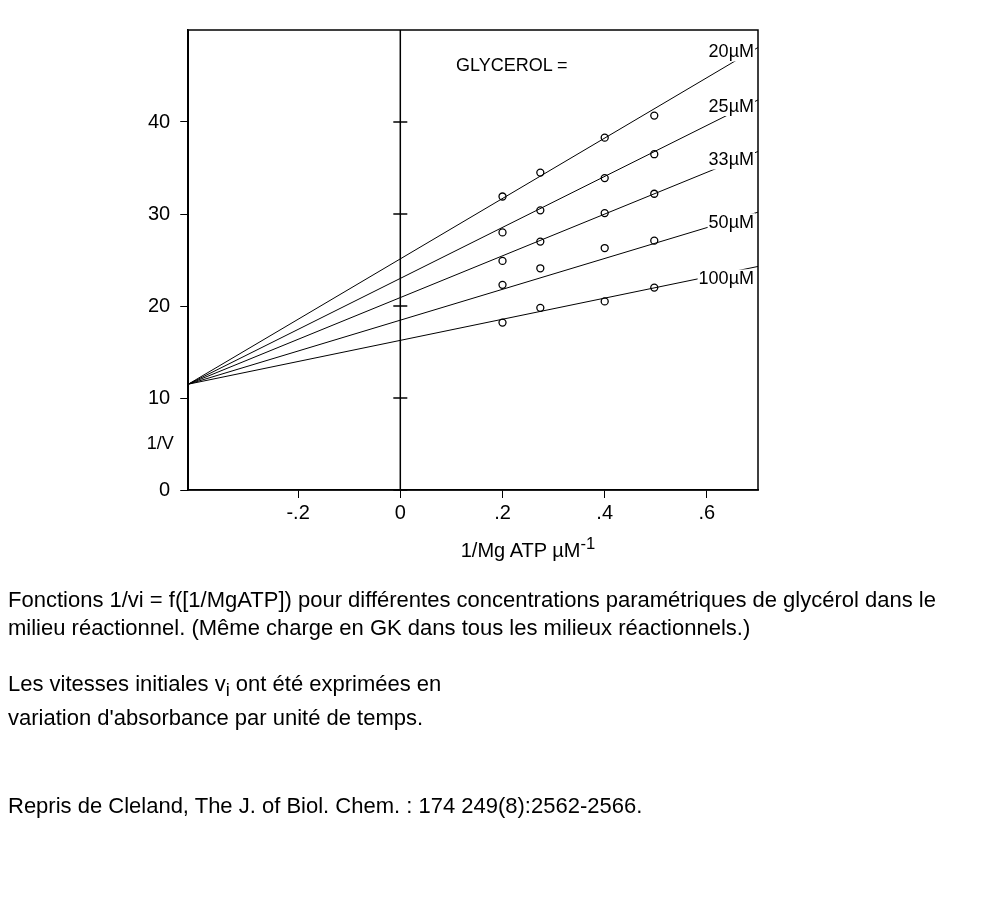 The height and width of the screenshot is (907, 1004). Describe the element at coordinates (160, 442) in the screenshot. I see `y-axis-title: 1/V` at that location.